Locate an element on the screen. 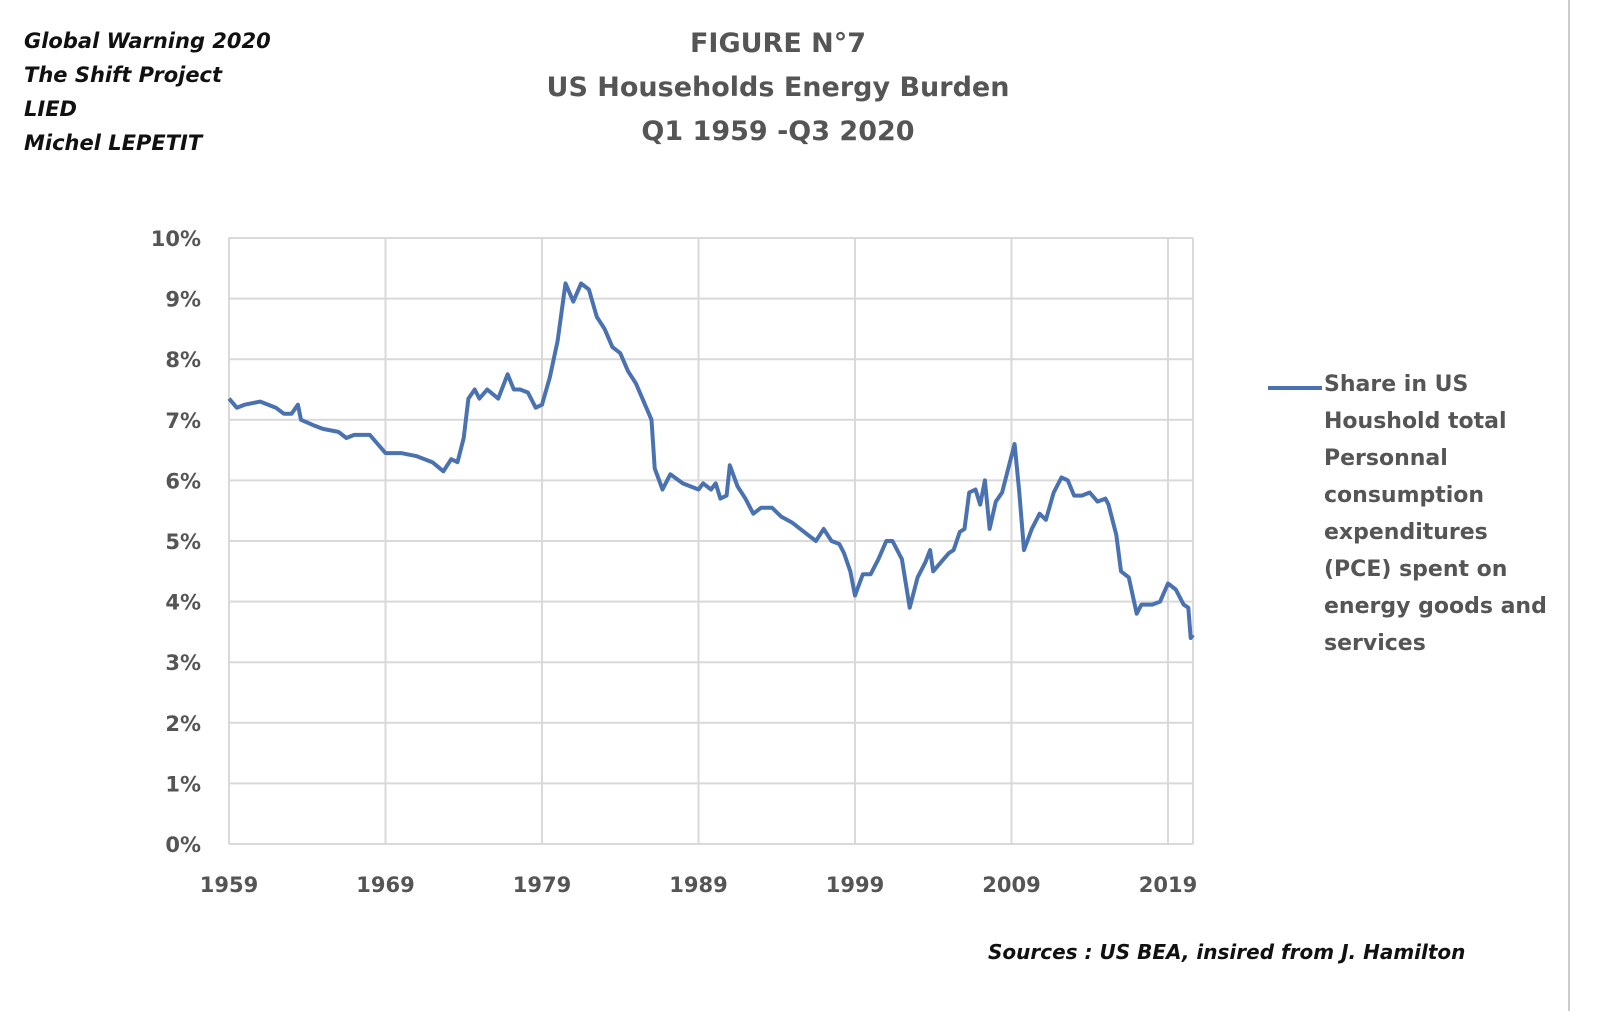 This screenshot has width=1600, height=1011. x-tick-label: 1979 is located at coordinates (542, 885).